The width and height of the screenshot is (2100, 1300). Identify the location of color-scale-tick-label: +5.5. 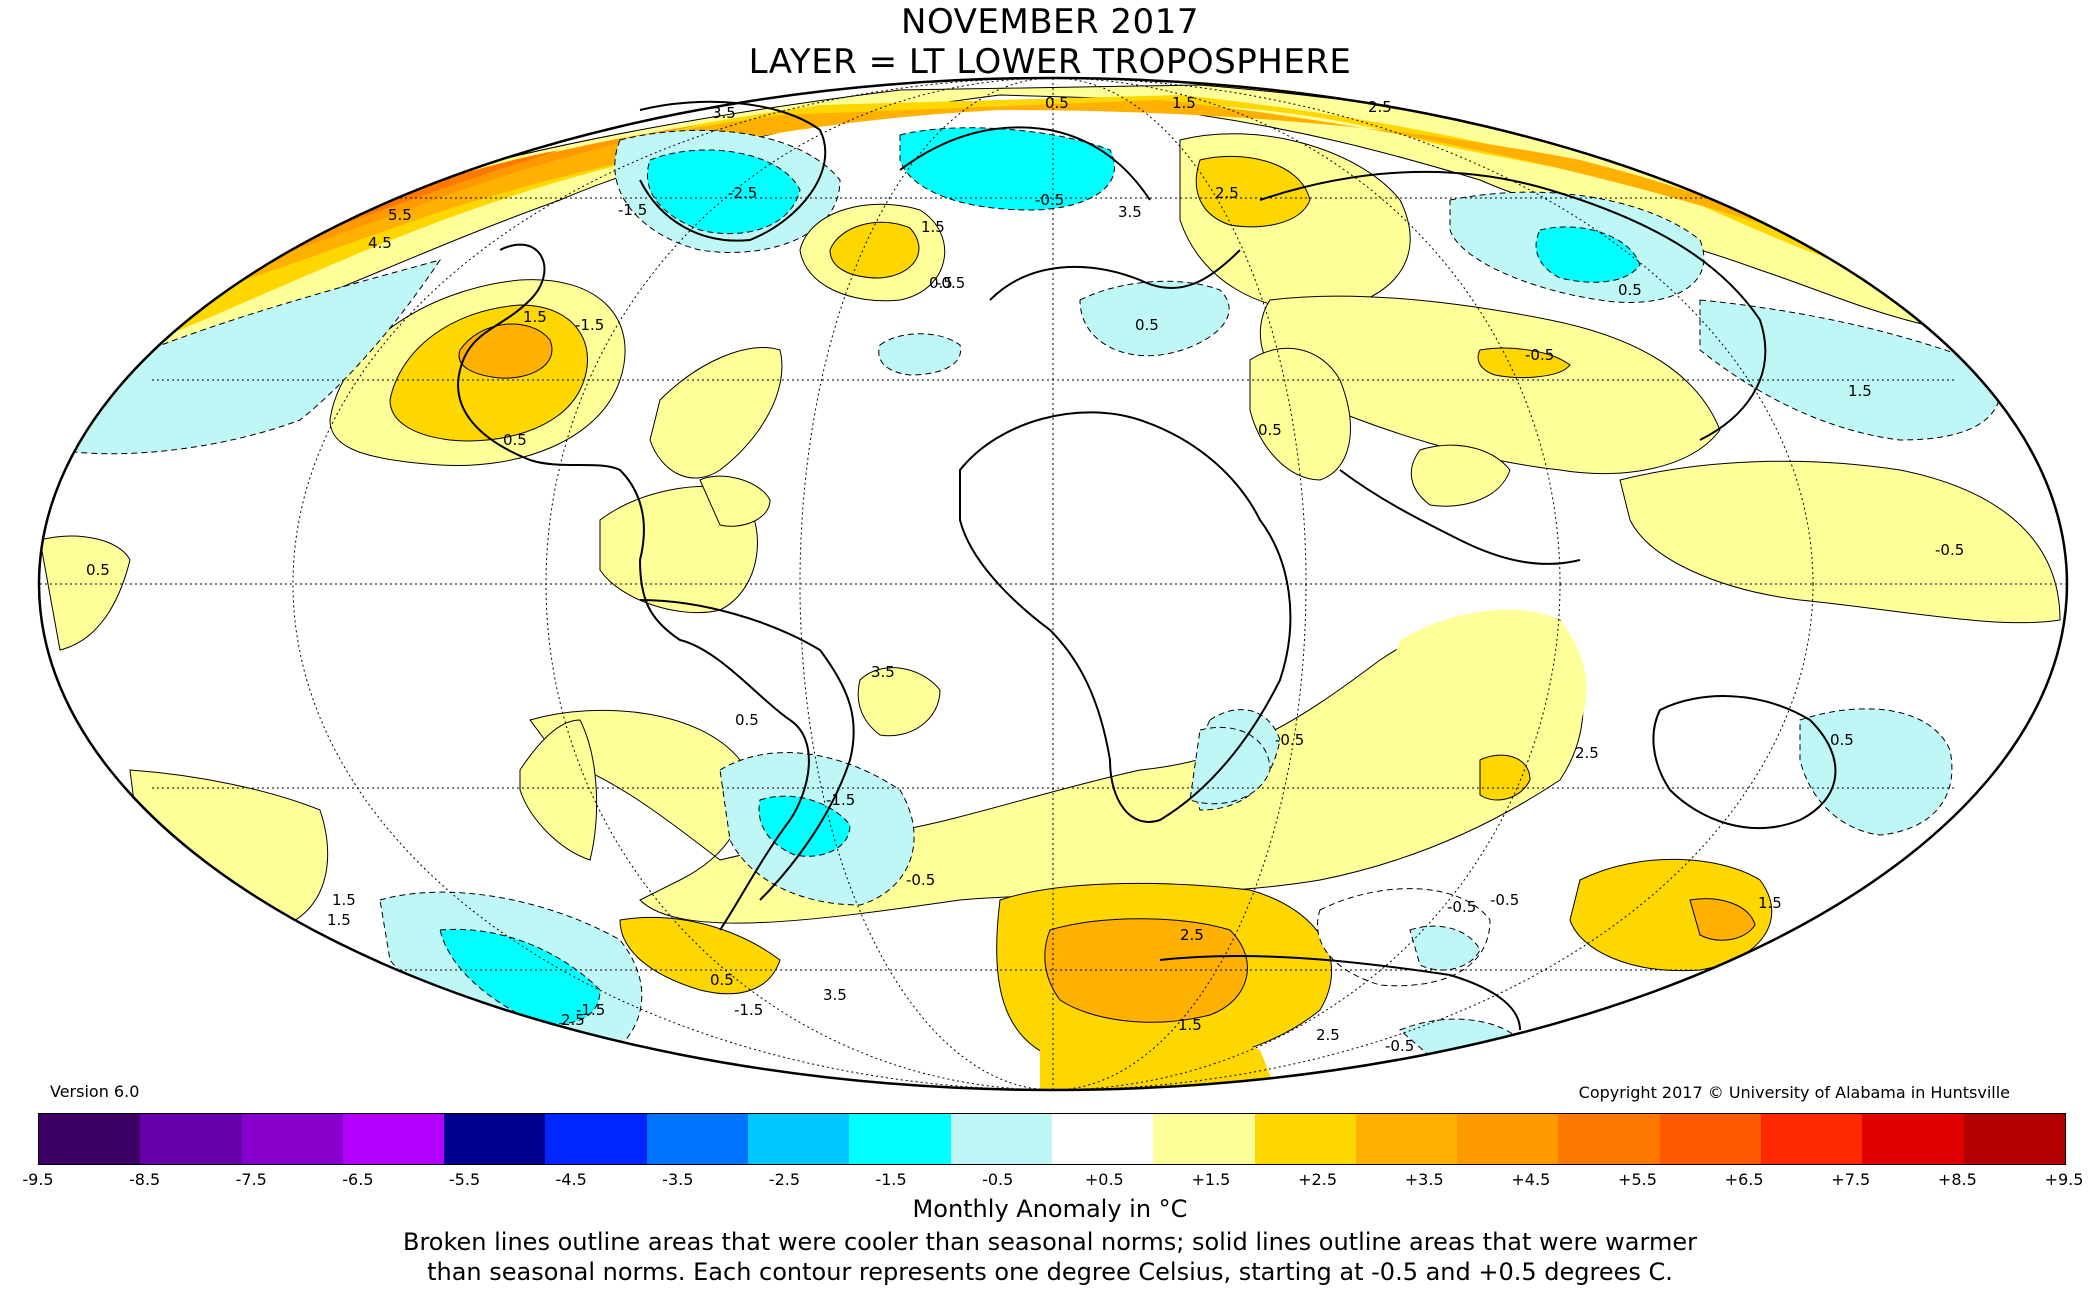
(1637, 1179).